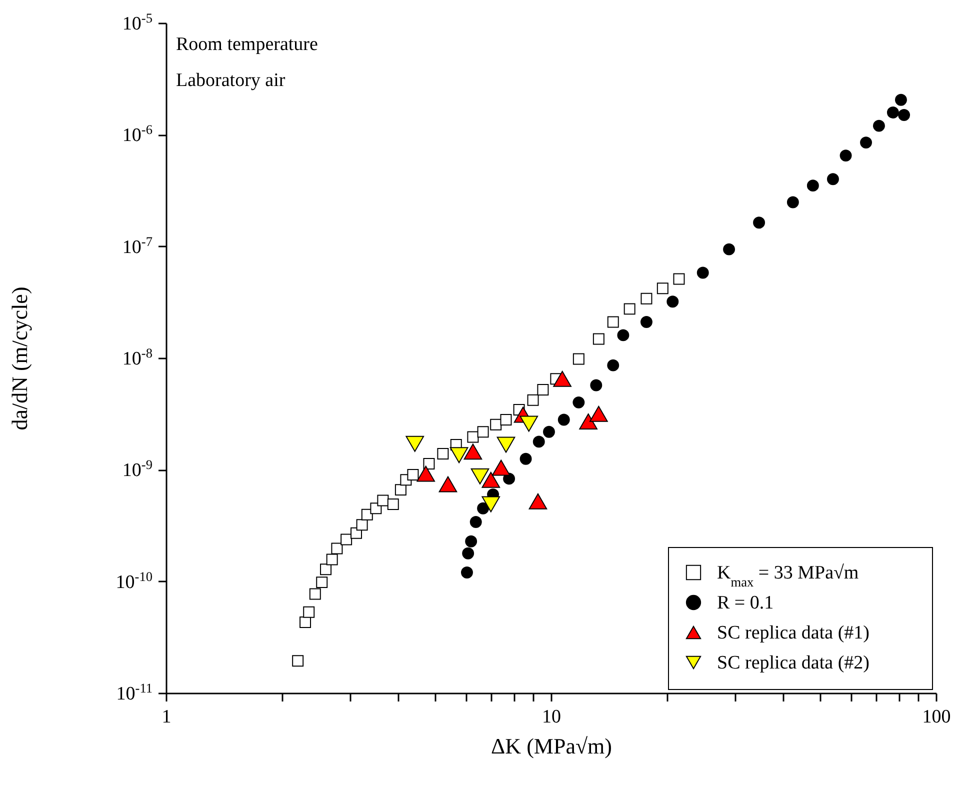  I want to click on legend-label: R = 0.1, so click(745, 603).